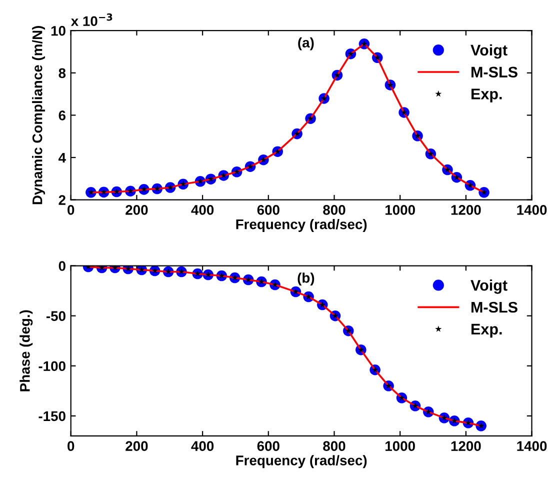  Describe the element at coordinates (62, 157) in the screenshot. I see `y-tick-label: 4` at that location.